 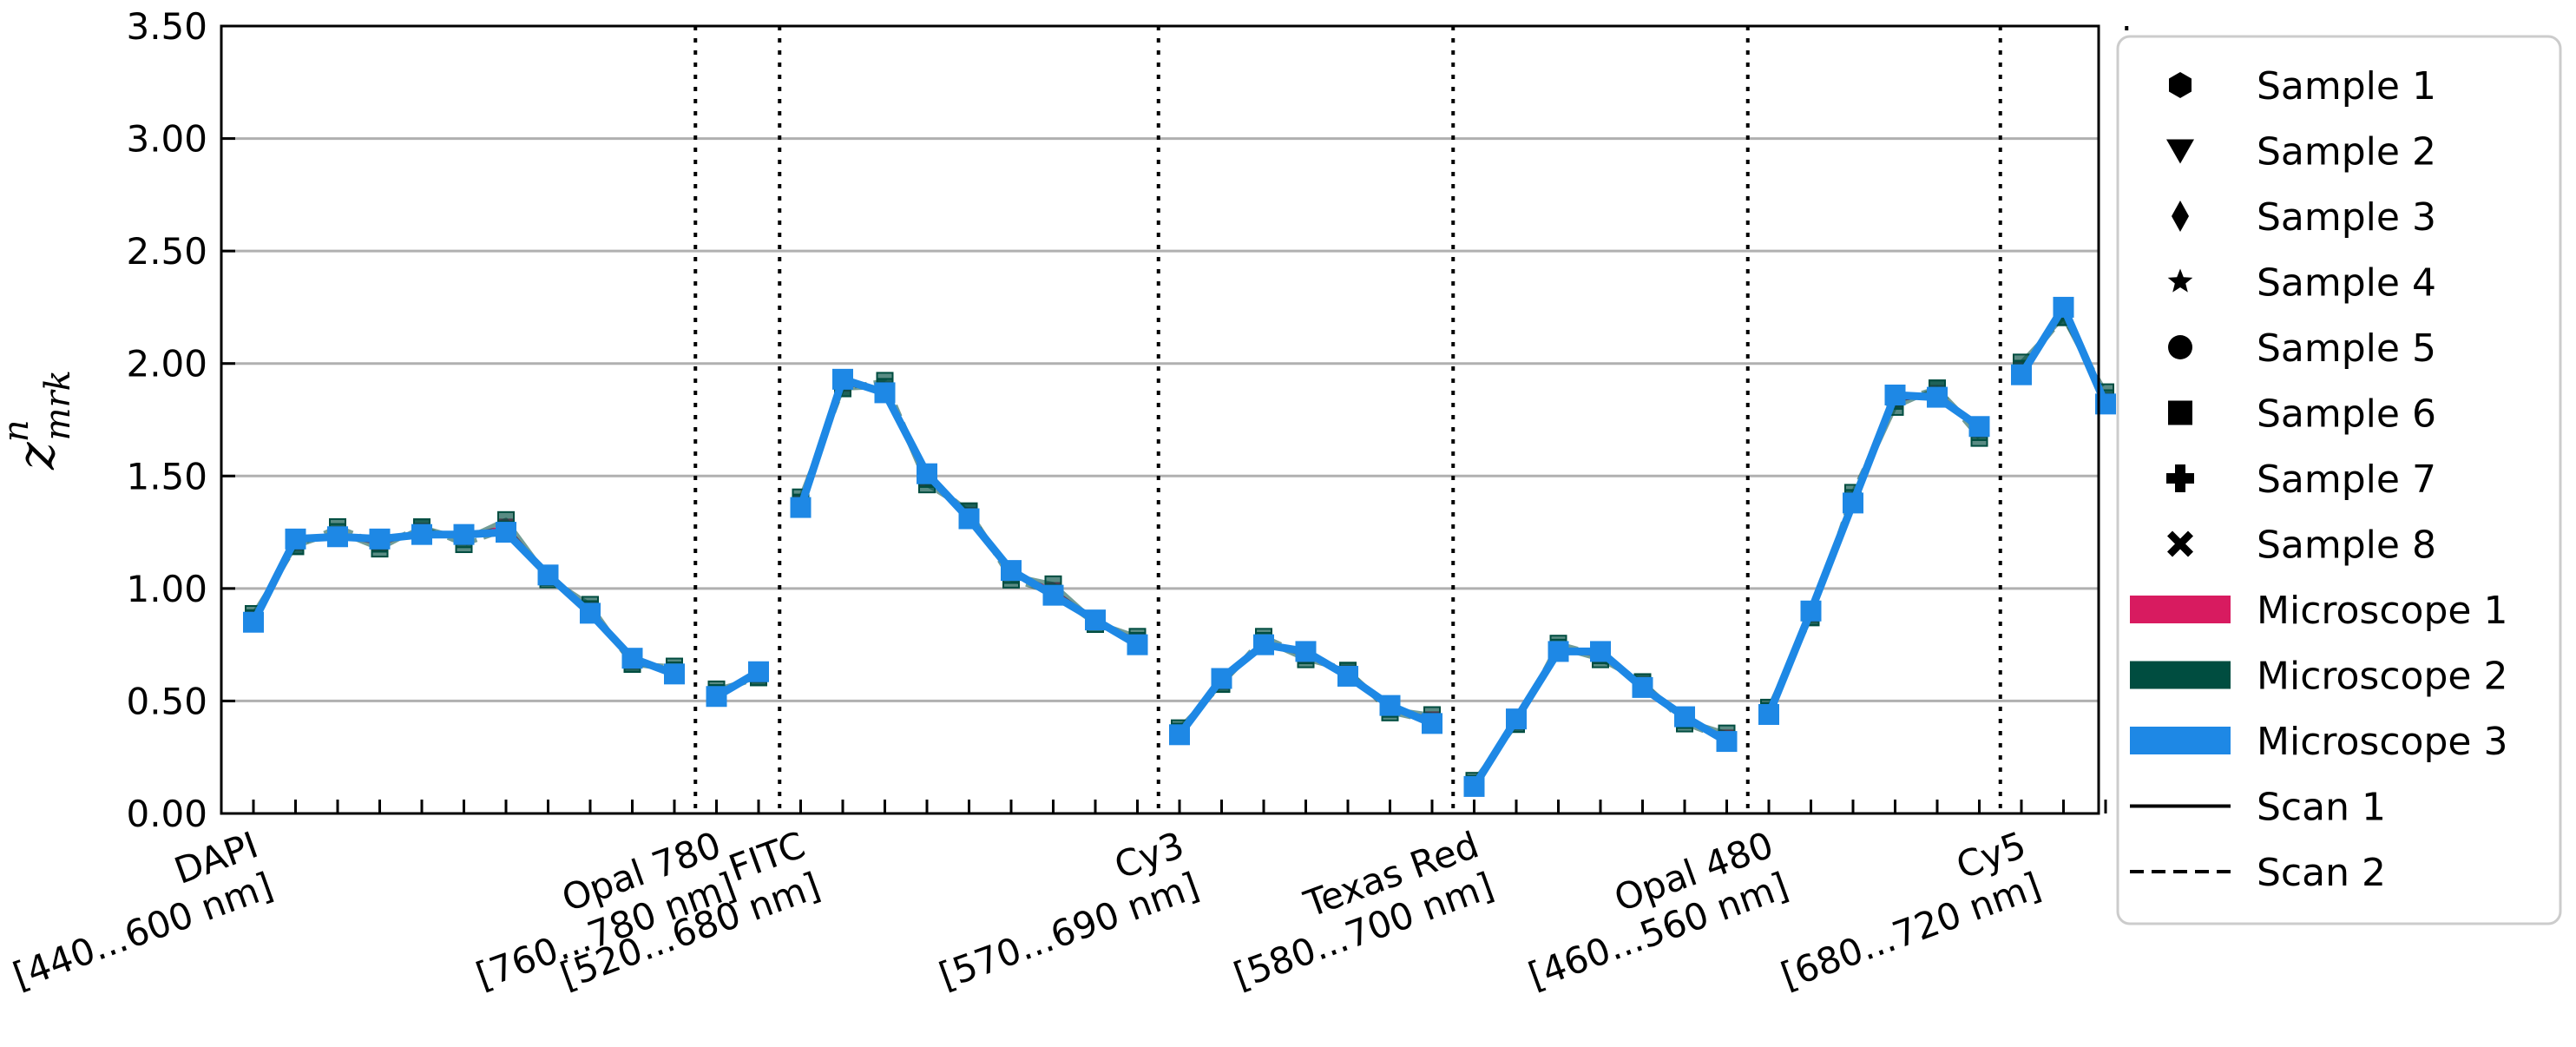 I want to click on star-marker, so click(x=2180, y=280).